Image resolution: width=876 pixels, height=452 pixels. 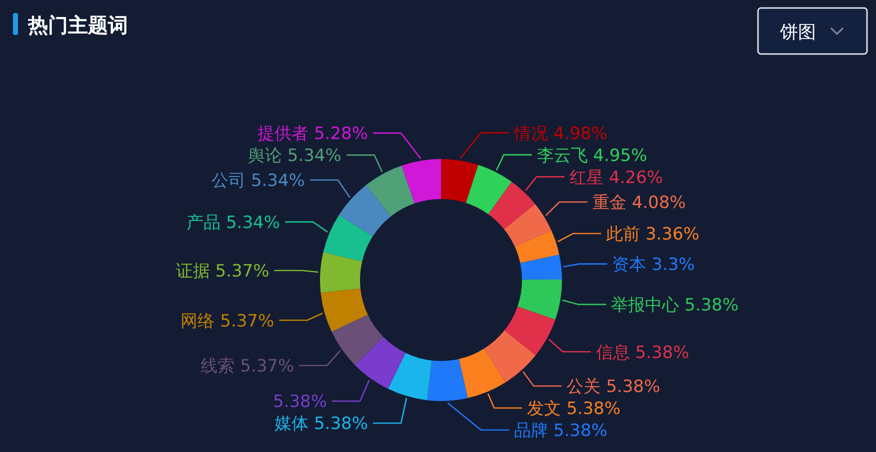 What do you see at coordinates (632, 264) in the screenshot?
I see `slice-label: 资本` at bounding box center [632, 264].